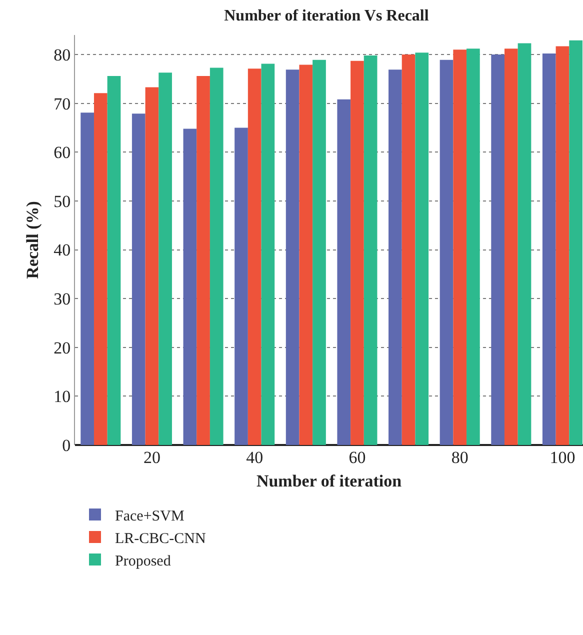  What do you see at coordinates (62, 104) in the screenshot?
I see `y-tick-label: 70` at bounding box center [62, 104].